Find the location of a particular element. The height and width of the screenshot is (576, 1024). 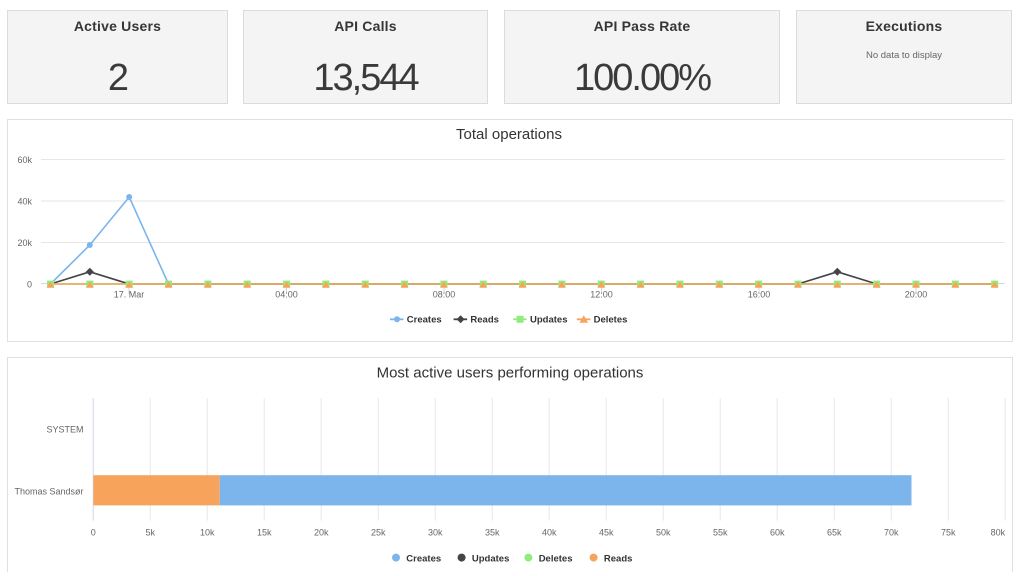

svg-text: 75k is located at coordinates (948, 533).